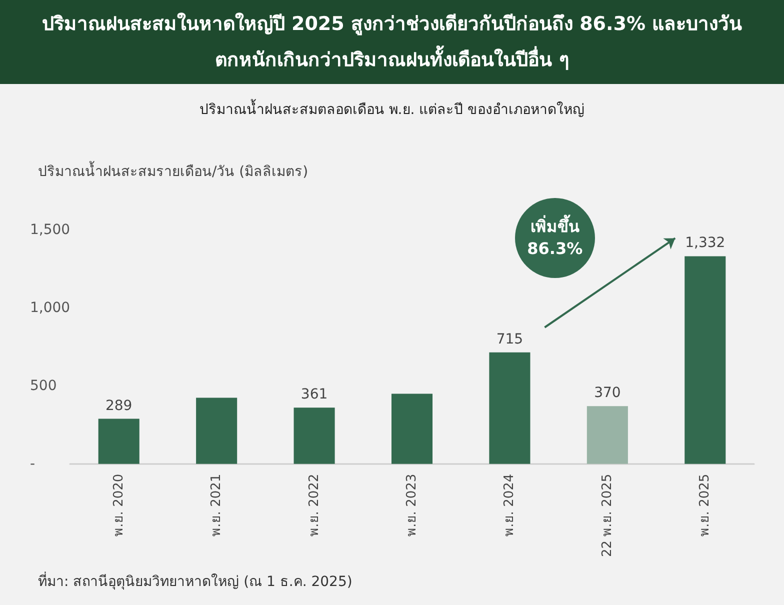  I want to click on chart-title: ปริมาณฝนสะสมในหาดใหญ่ปี 2025 สูงกว่าช่วงเดียวกันปีก่อนถึง 86.3% และบางวันตกหนักเกินกว่าปริมาณฝนทั้งเดือนในปีอื่น ๆ, so click(392, 42).